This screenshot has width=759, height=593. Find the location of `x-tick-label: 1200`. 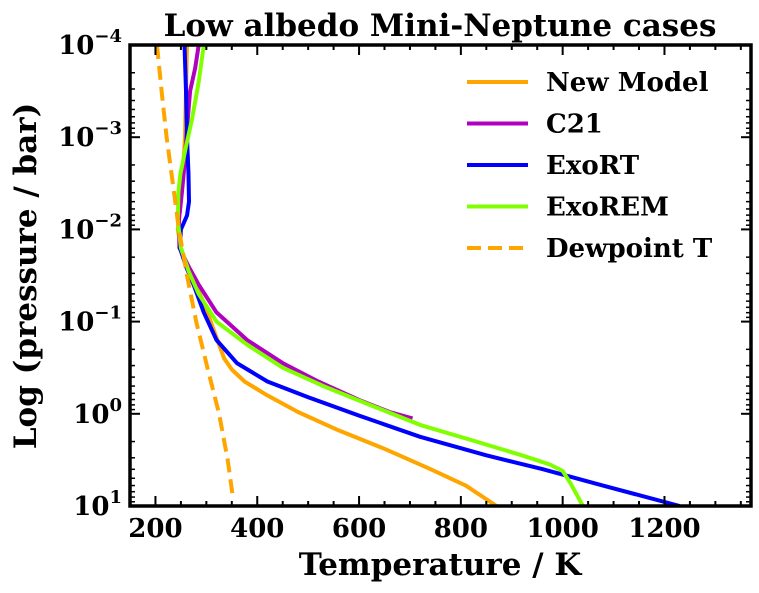

x-tick-label: 1200 is located at coordinates (664, 529).